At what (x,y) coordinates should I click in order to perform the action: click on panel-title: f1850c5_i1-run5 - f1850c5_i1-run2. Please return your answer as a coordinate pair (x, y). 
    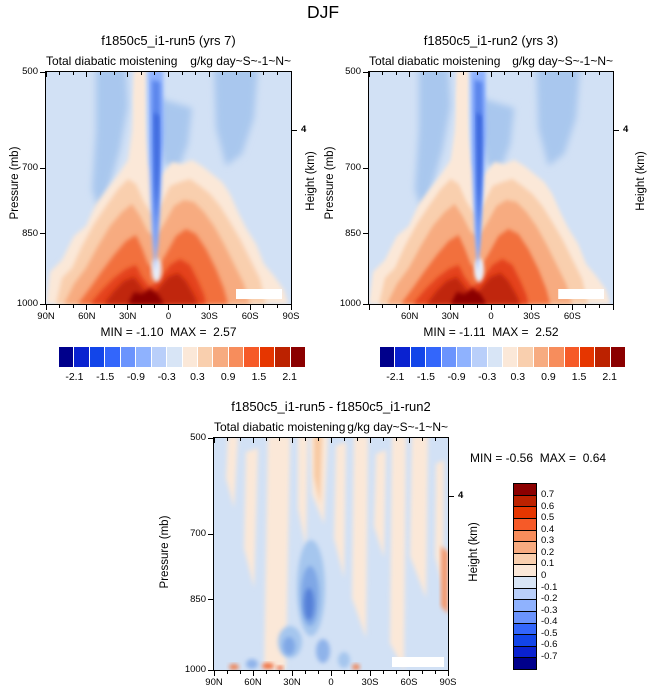
    Looking at the image, I should click on (331, 406).